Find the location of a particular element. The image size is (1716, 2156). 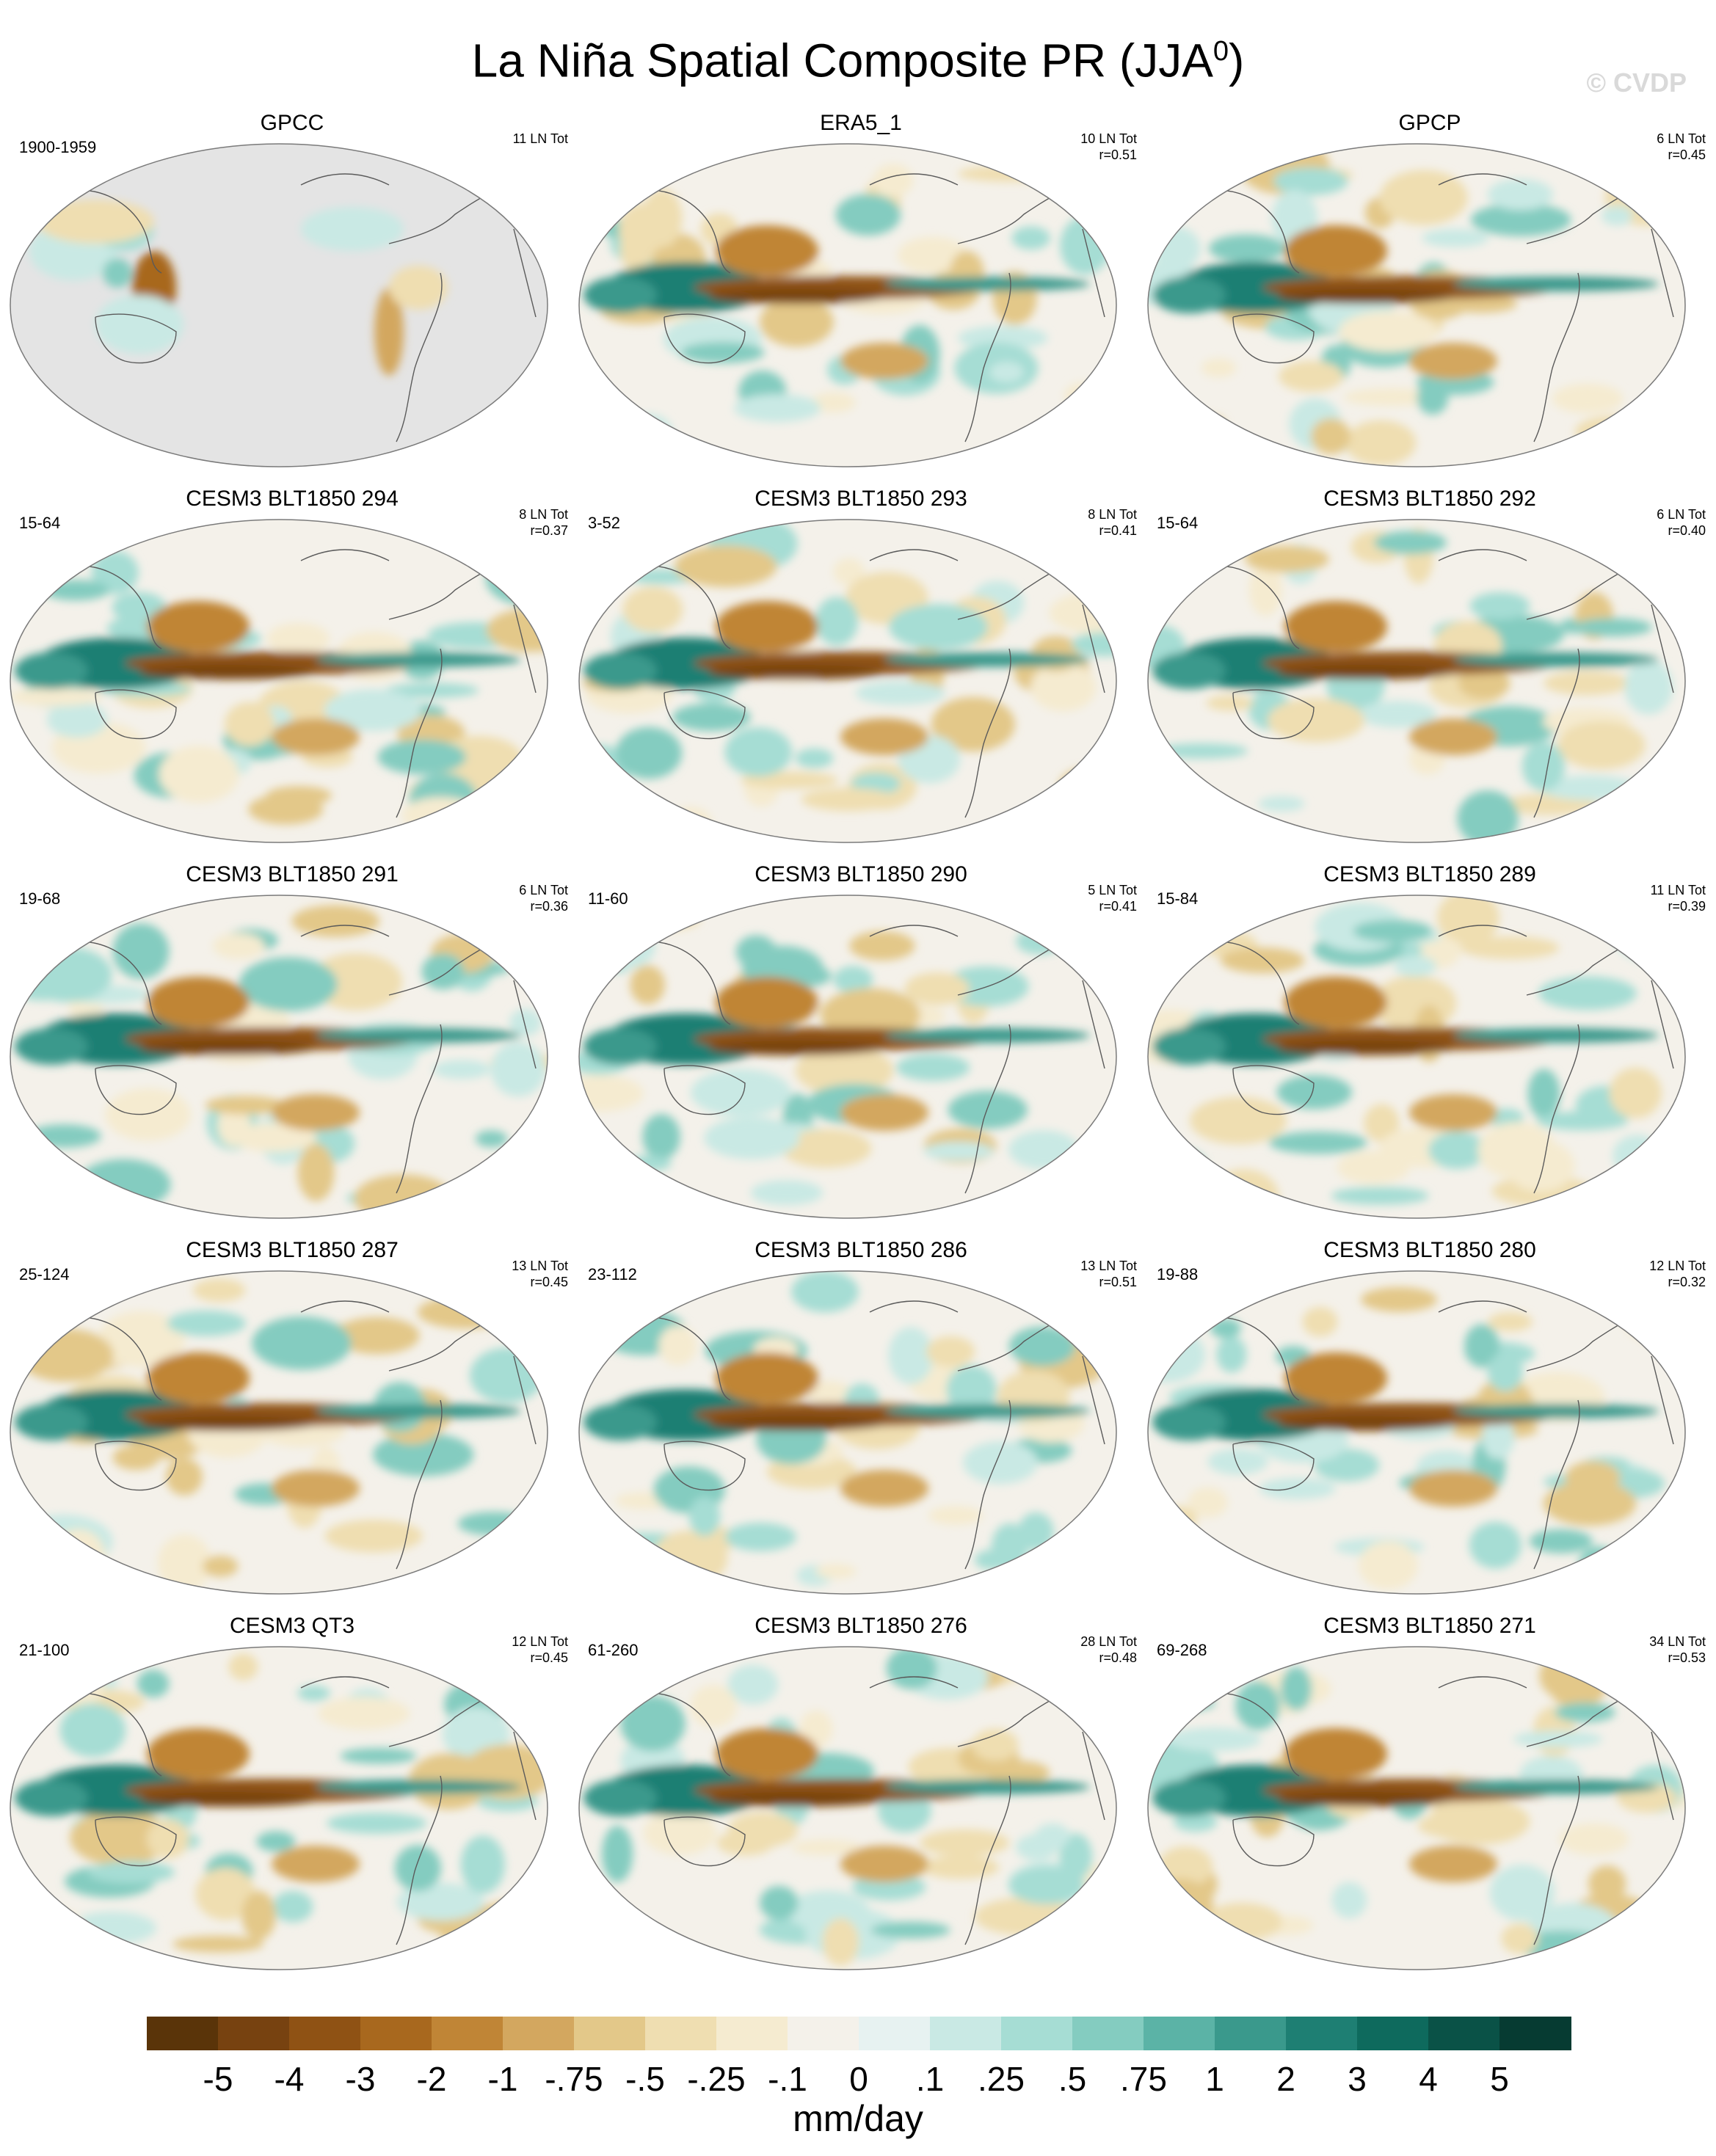

colorbar-tick-label: -.25 is located at coordinates (716, 2079).